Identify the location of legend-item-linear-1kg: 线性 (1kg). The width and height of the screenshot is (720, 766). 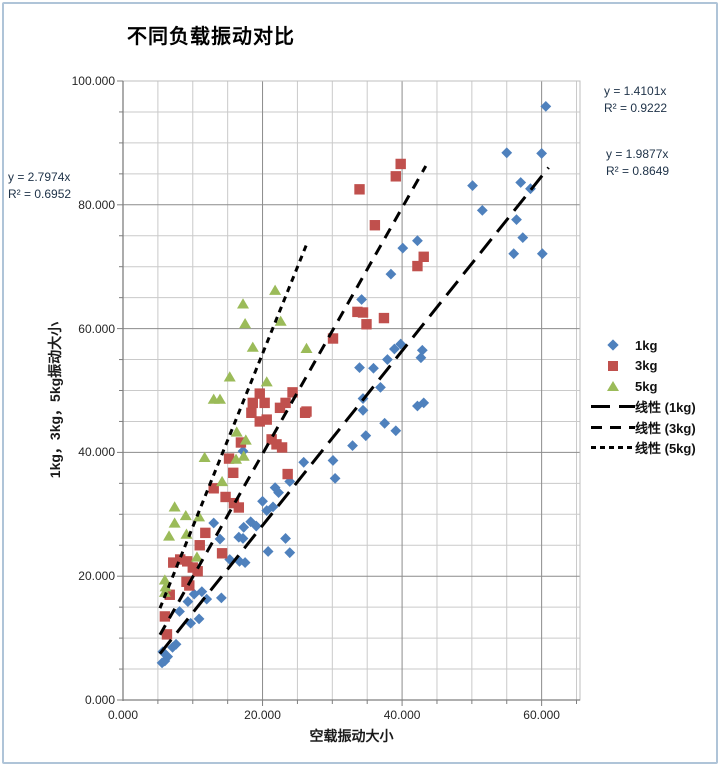
(643, 407).